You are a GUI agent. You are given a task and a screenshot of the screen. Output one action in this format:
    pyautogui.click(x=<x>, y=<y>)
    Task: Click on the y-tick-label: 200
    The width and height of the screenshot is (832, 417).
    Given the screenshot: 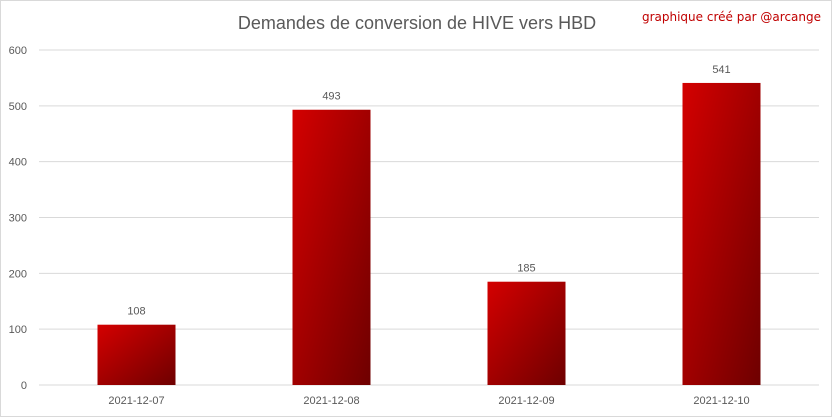 What is the action you would take?
    pyautogui.click(x=18, y=274)
    